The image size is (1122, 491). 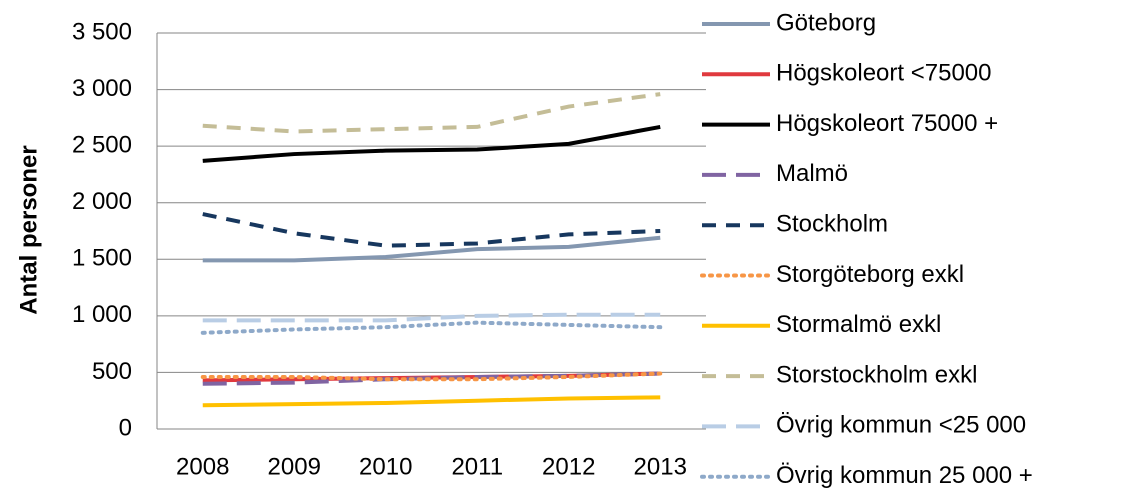 What do you see at coordinates (812, 173) in the screenshot?
I see `legend-label: Malmö` at bounding box center [812, 173].